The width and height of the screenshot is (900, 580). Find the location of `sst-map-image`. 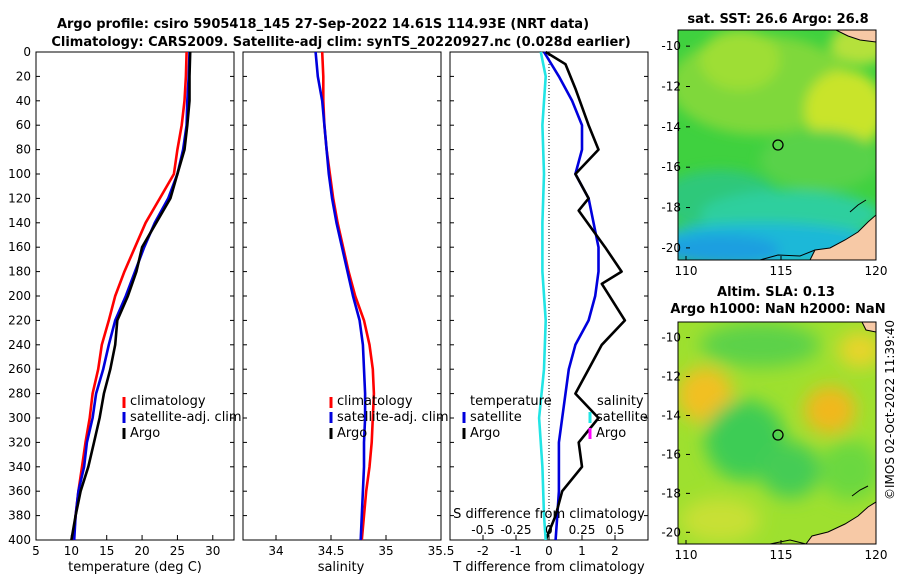

sst-map-image is located at coordinates (777, 145).